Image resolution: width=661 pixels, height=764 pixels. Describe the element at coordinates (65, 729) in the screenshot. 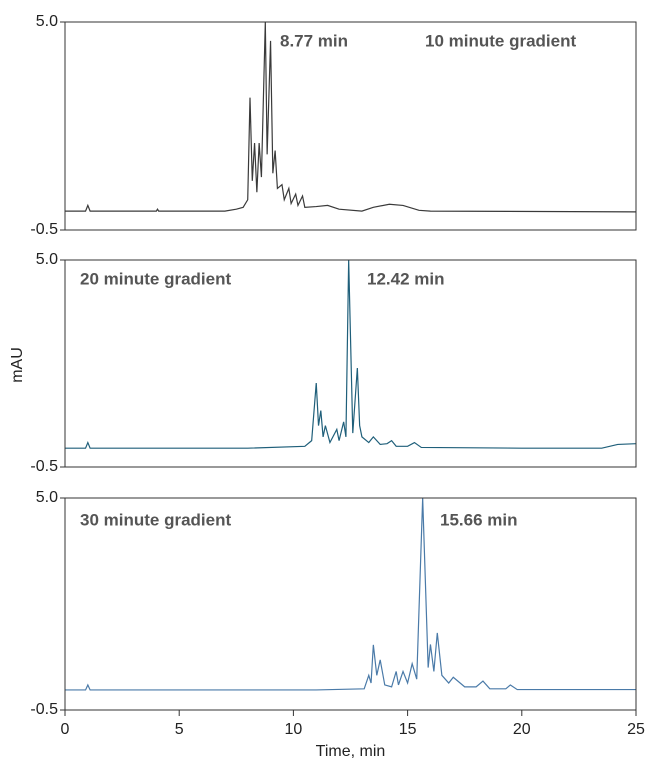

I see `x-tick-label: 0` at that location.